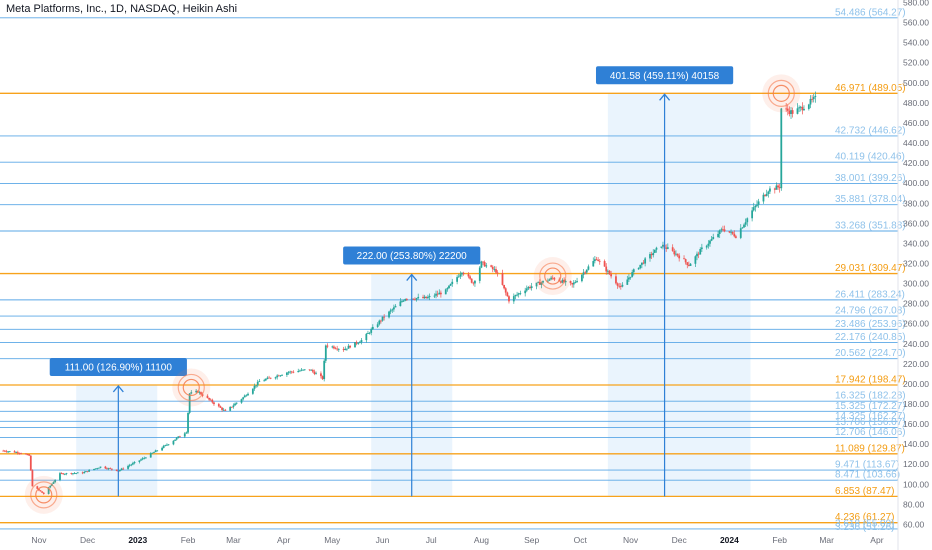 This screenshot has height=550, width=932. Describe the element at coordinates (332, 540) in the screenshot. I see `time-tick-6: May` at that location.